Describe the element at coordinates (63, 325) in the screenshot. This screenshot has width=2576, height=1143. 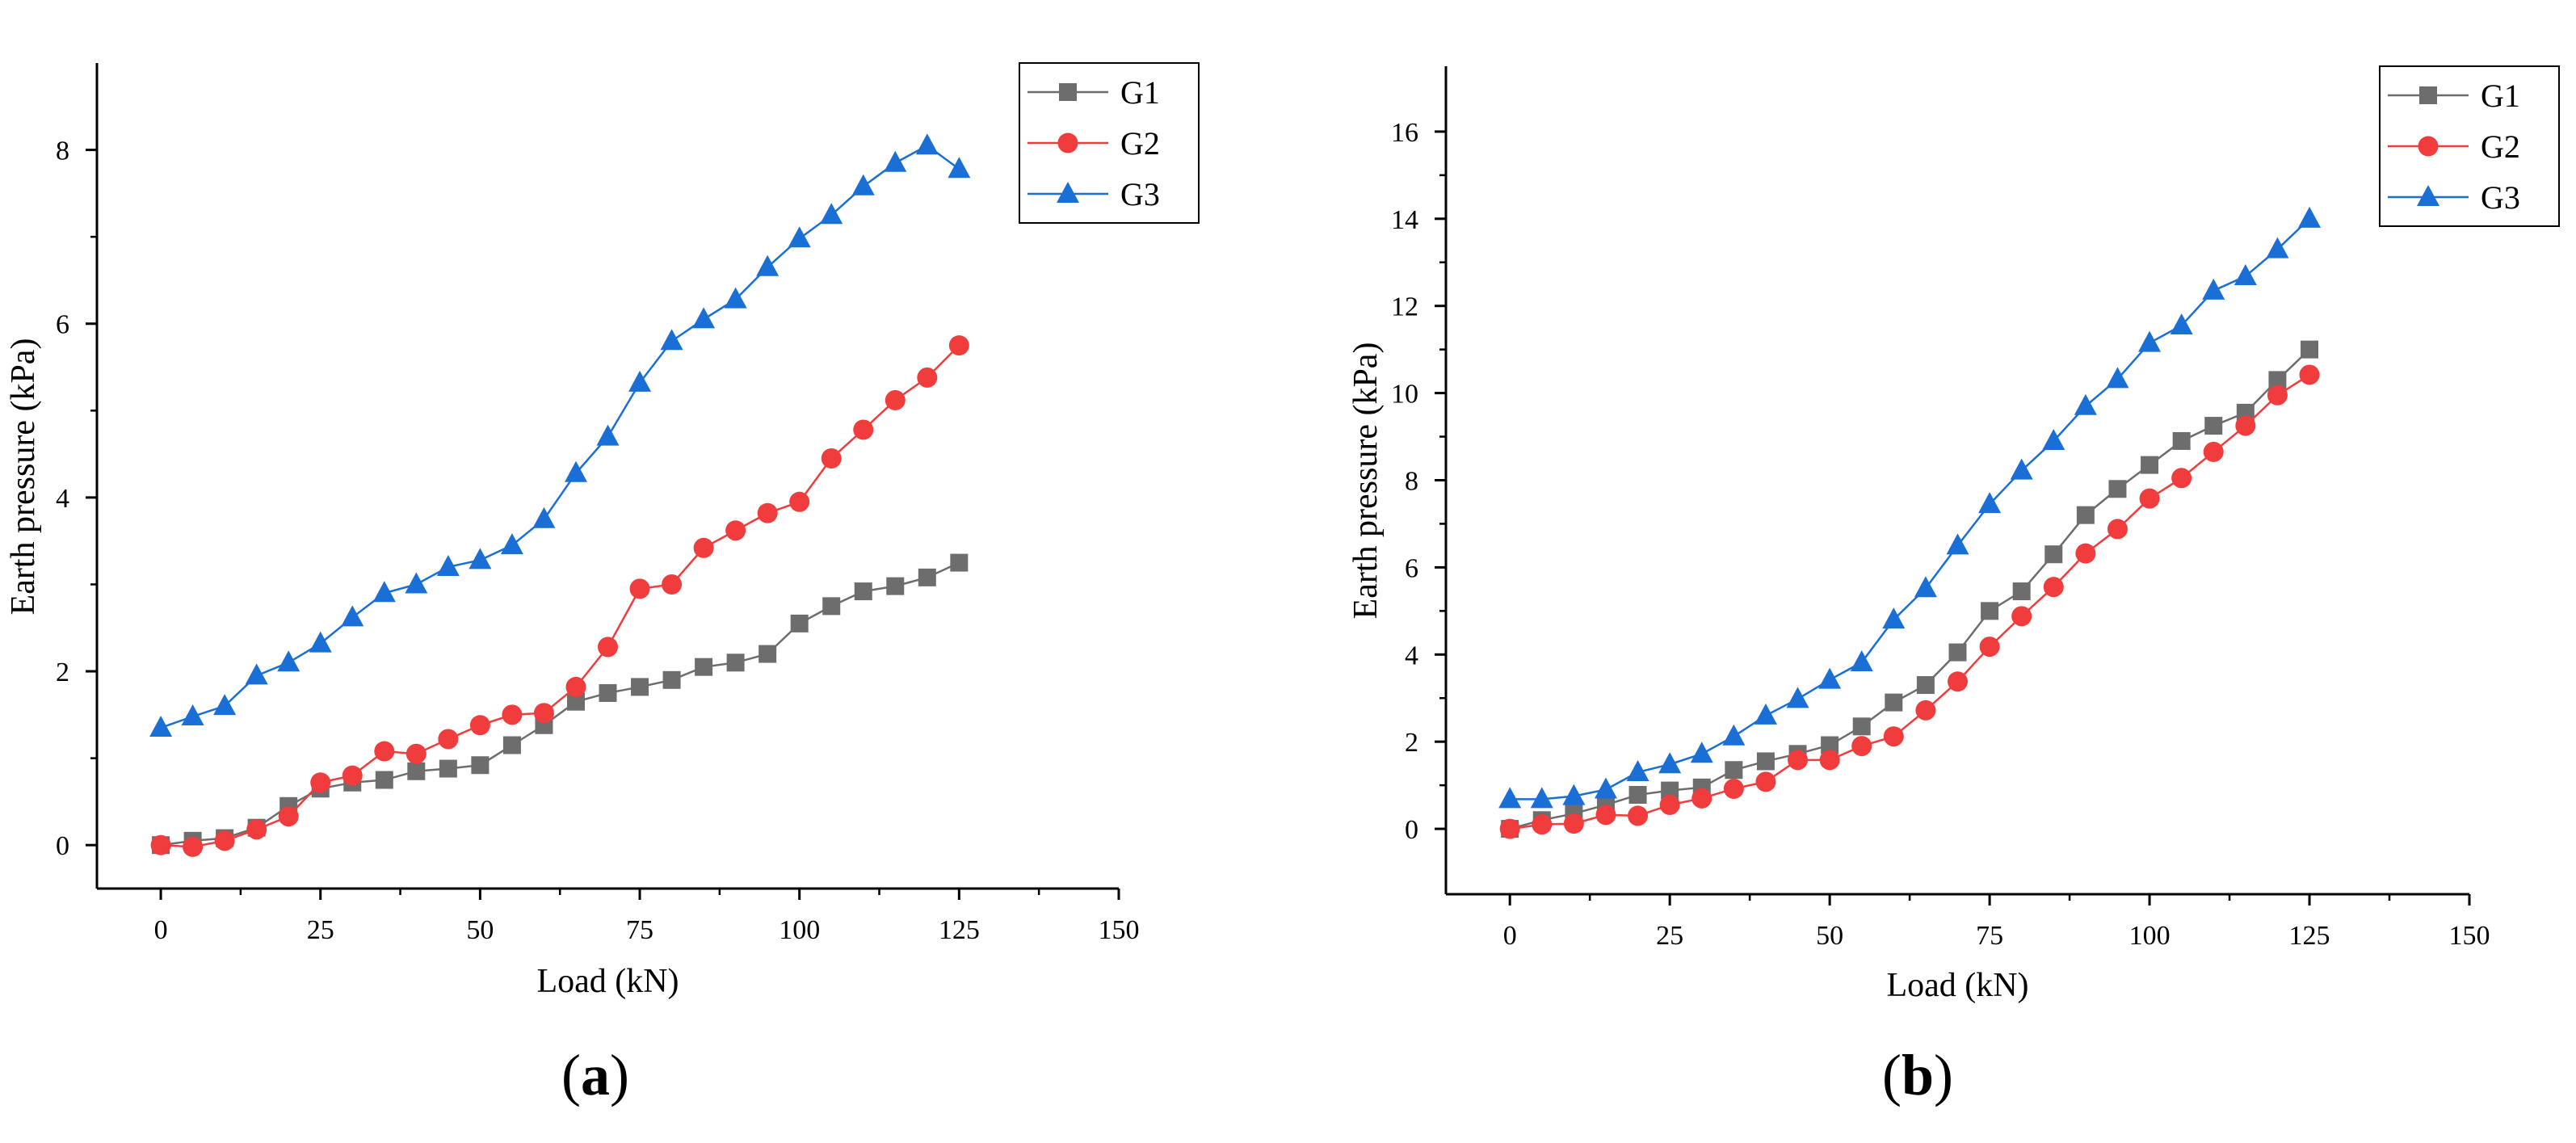
I see `y-tick-label: 6` at that location.